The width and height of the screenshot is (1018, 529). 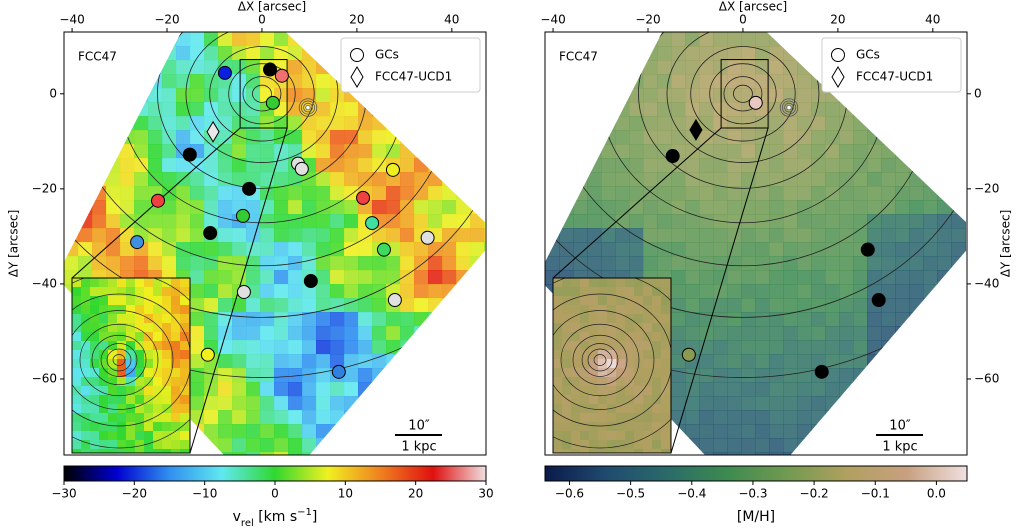 I want to click on colorbar-label-part: v, so click(x=237, y=517).